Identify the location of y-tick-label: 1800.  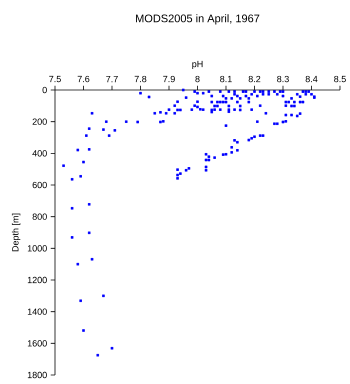
(37, 375).